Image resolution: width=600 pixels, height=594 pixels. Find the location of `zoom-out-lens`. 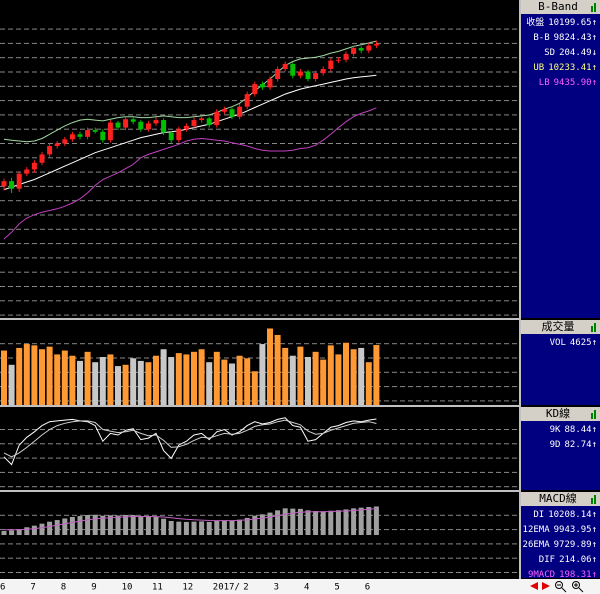

zoom-out-lens is located at coordinates (559, 585).